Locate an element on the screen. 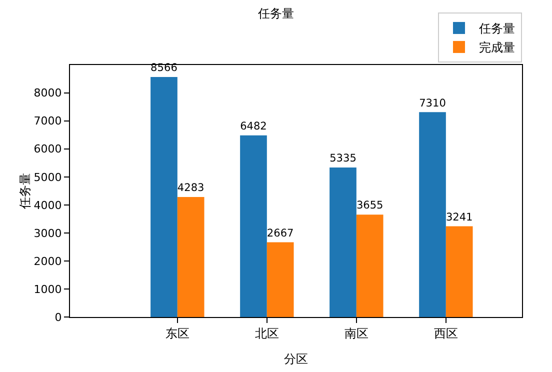  data-label: 2667 is located at coordinates (280, 233).